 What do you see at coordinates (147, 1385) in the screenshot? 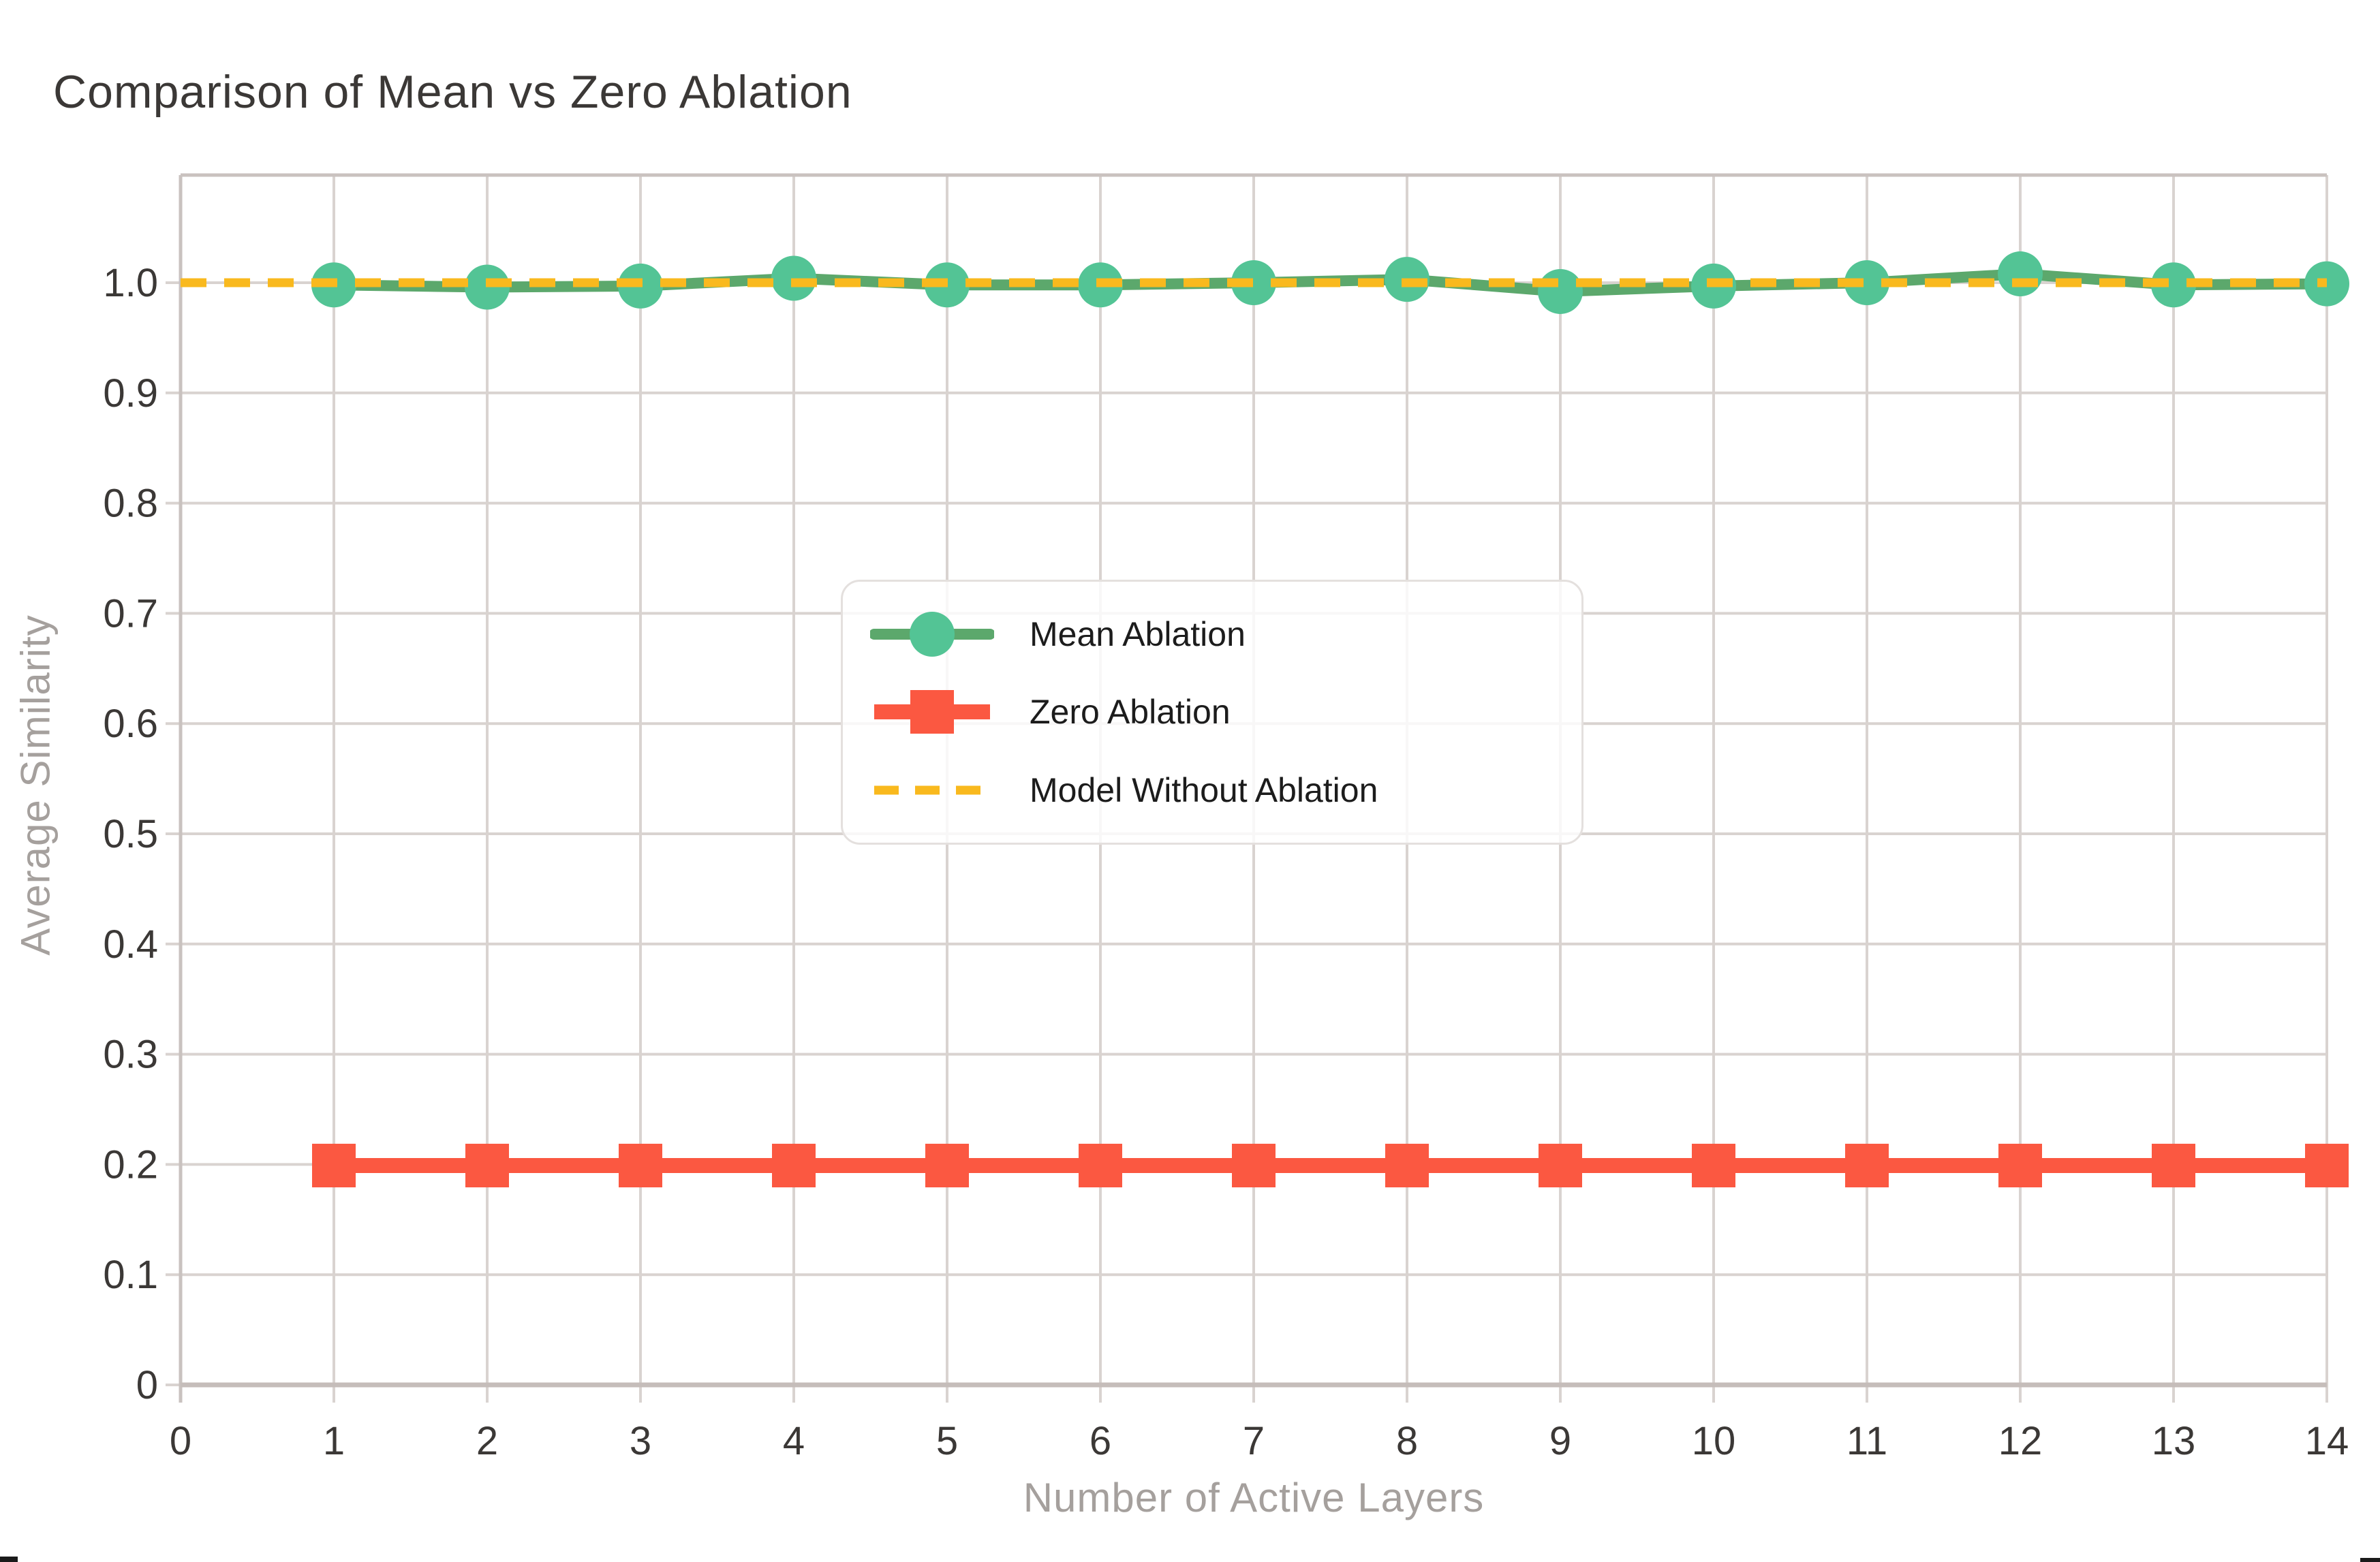
I see `y-tick-label: 0` at bounding box center [147, 1385].